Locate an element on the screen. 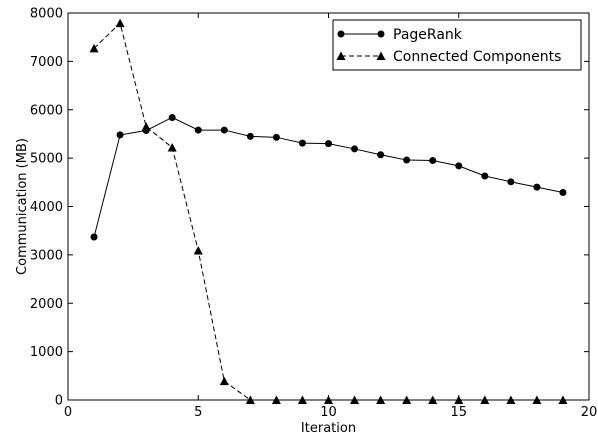 This screenshot has width=598, height=438. legend-marker-connected-components is located at coordinates (341, 55).